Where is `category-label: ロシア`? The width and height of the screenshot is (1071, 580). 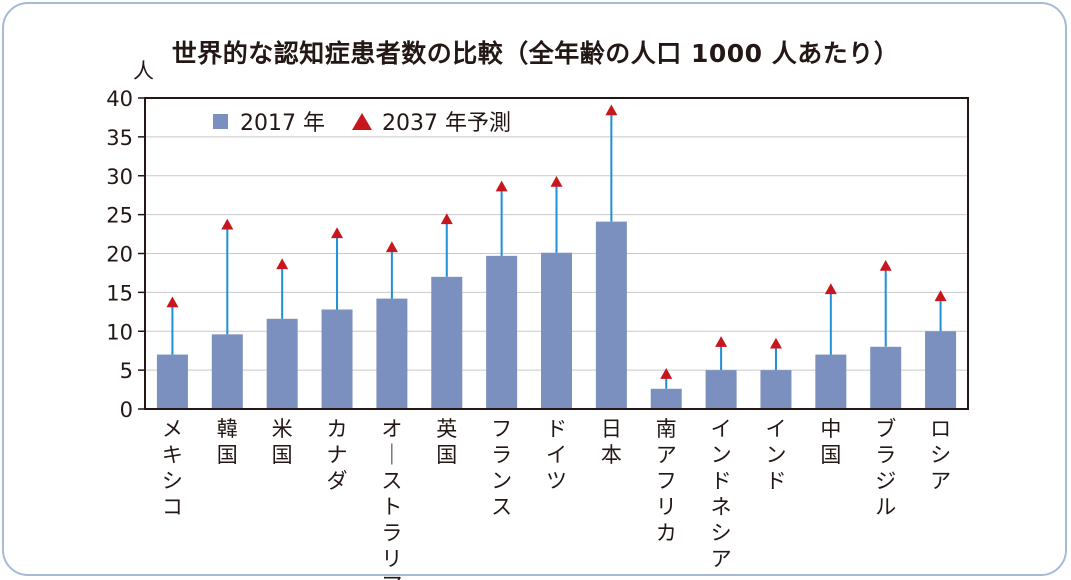
category-label: ロシア is located at coordinates (940, 455).